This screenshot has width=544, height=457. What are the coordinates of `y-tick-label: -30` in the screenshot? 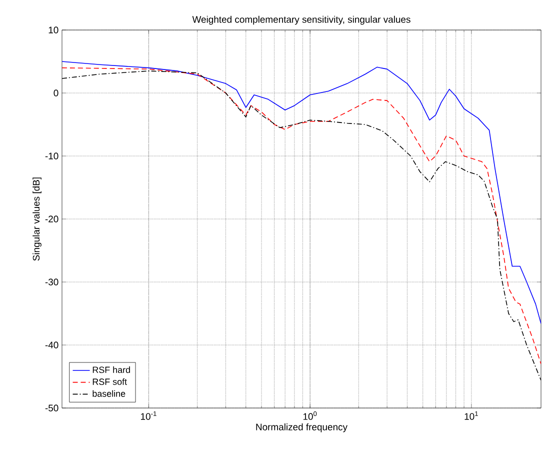 It's located at (51, 282).